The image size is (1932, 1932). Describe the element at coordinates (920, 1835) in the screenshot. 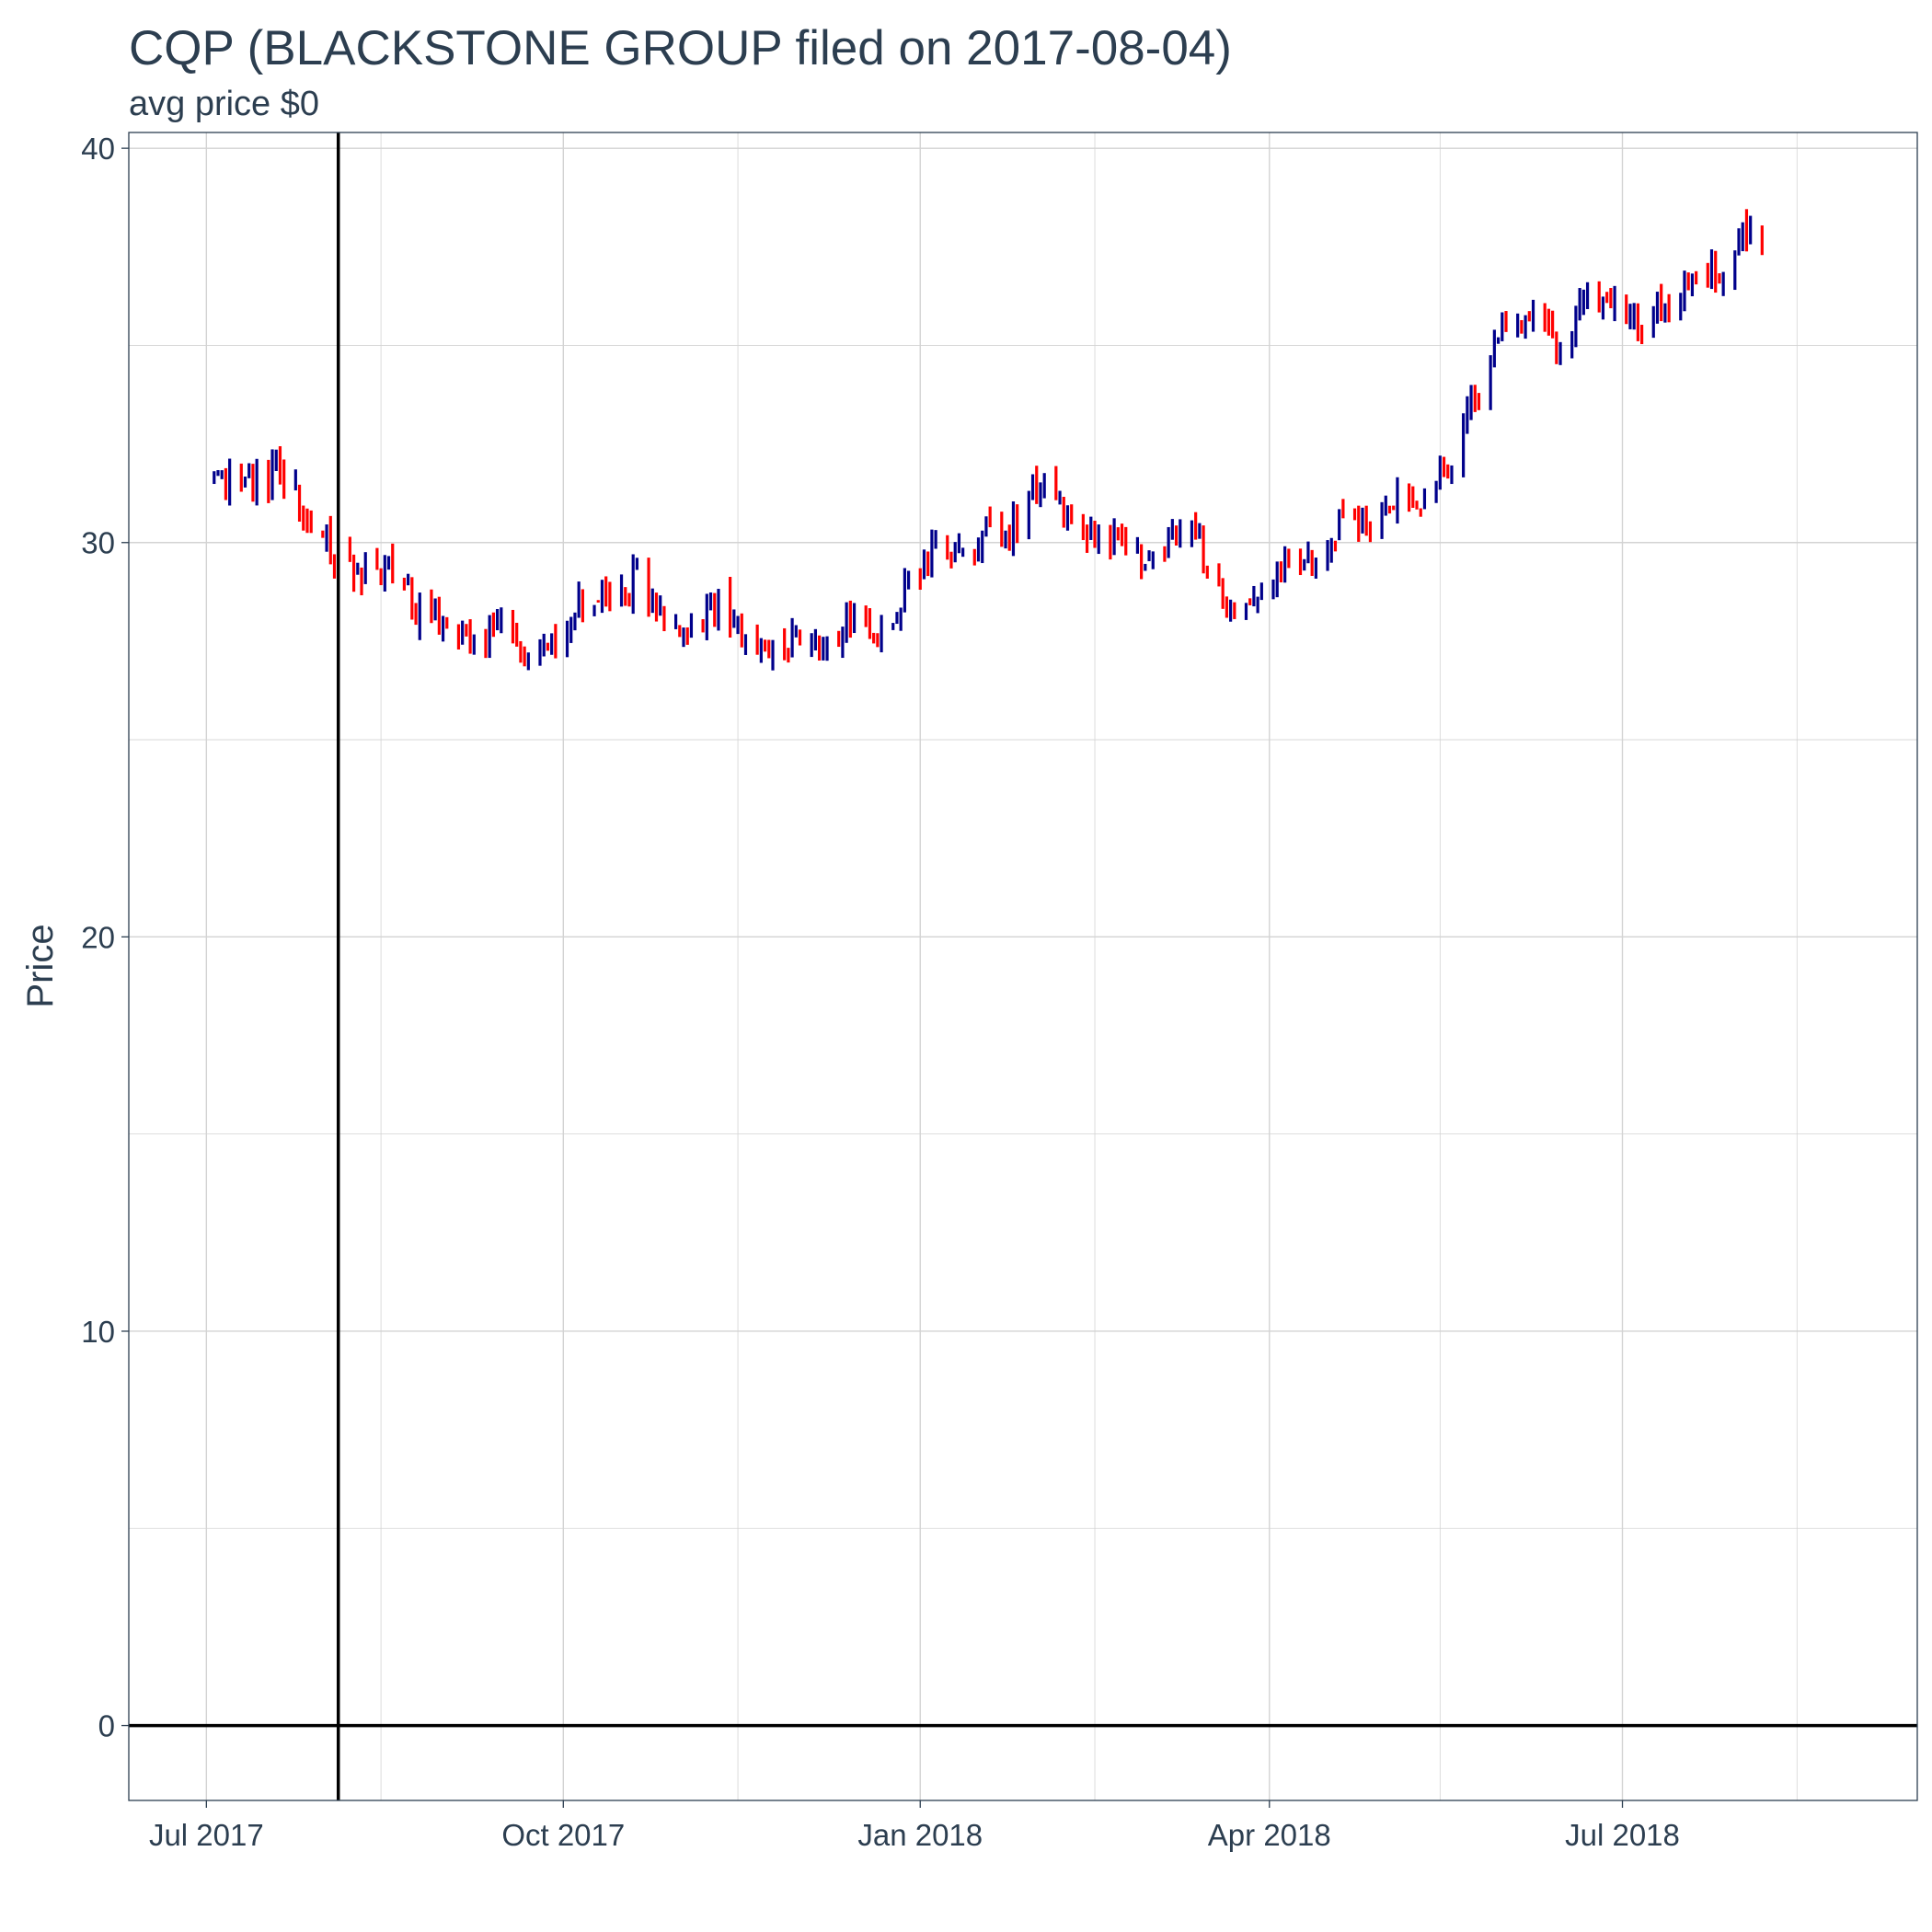

I see `x-tick-label: Jan 2018` at that location.